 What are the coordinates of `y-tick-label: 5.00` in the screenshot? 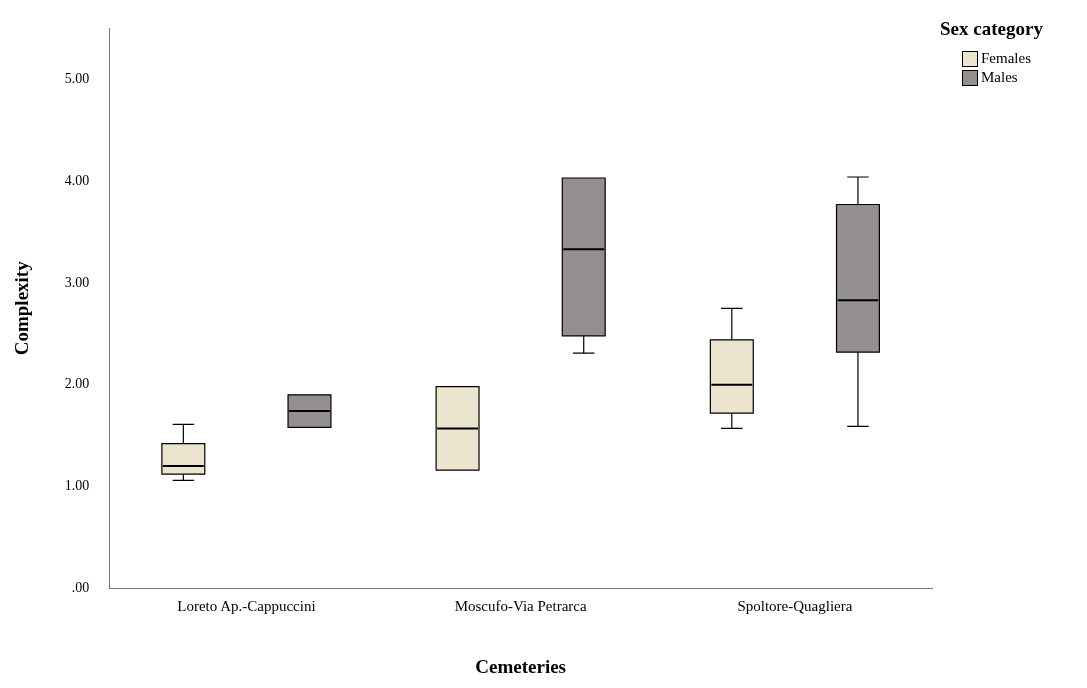 It's located at (77, 78).